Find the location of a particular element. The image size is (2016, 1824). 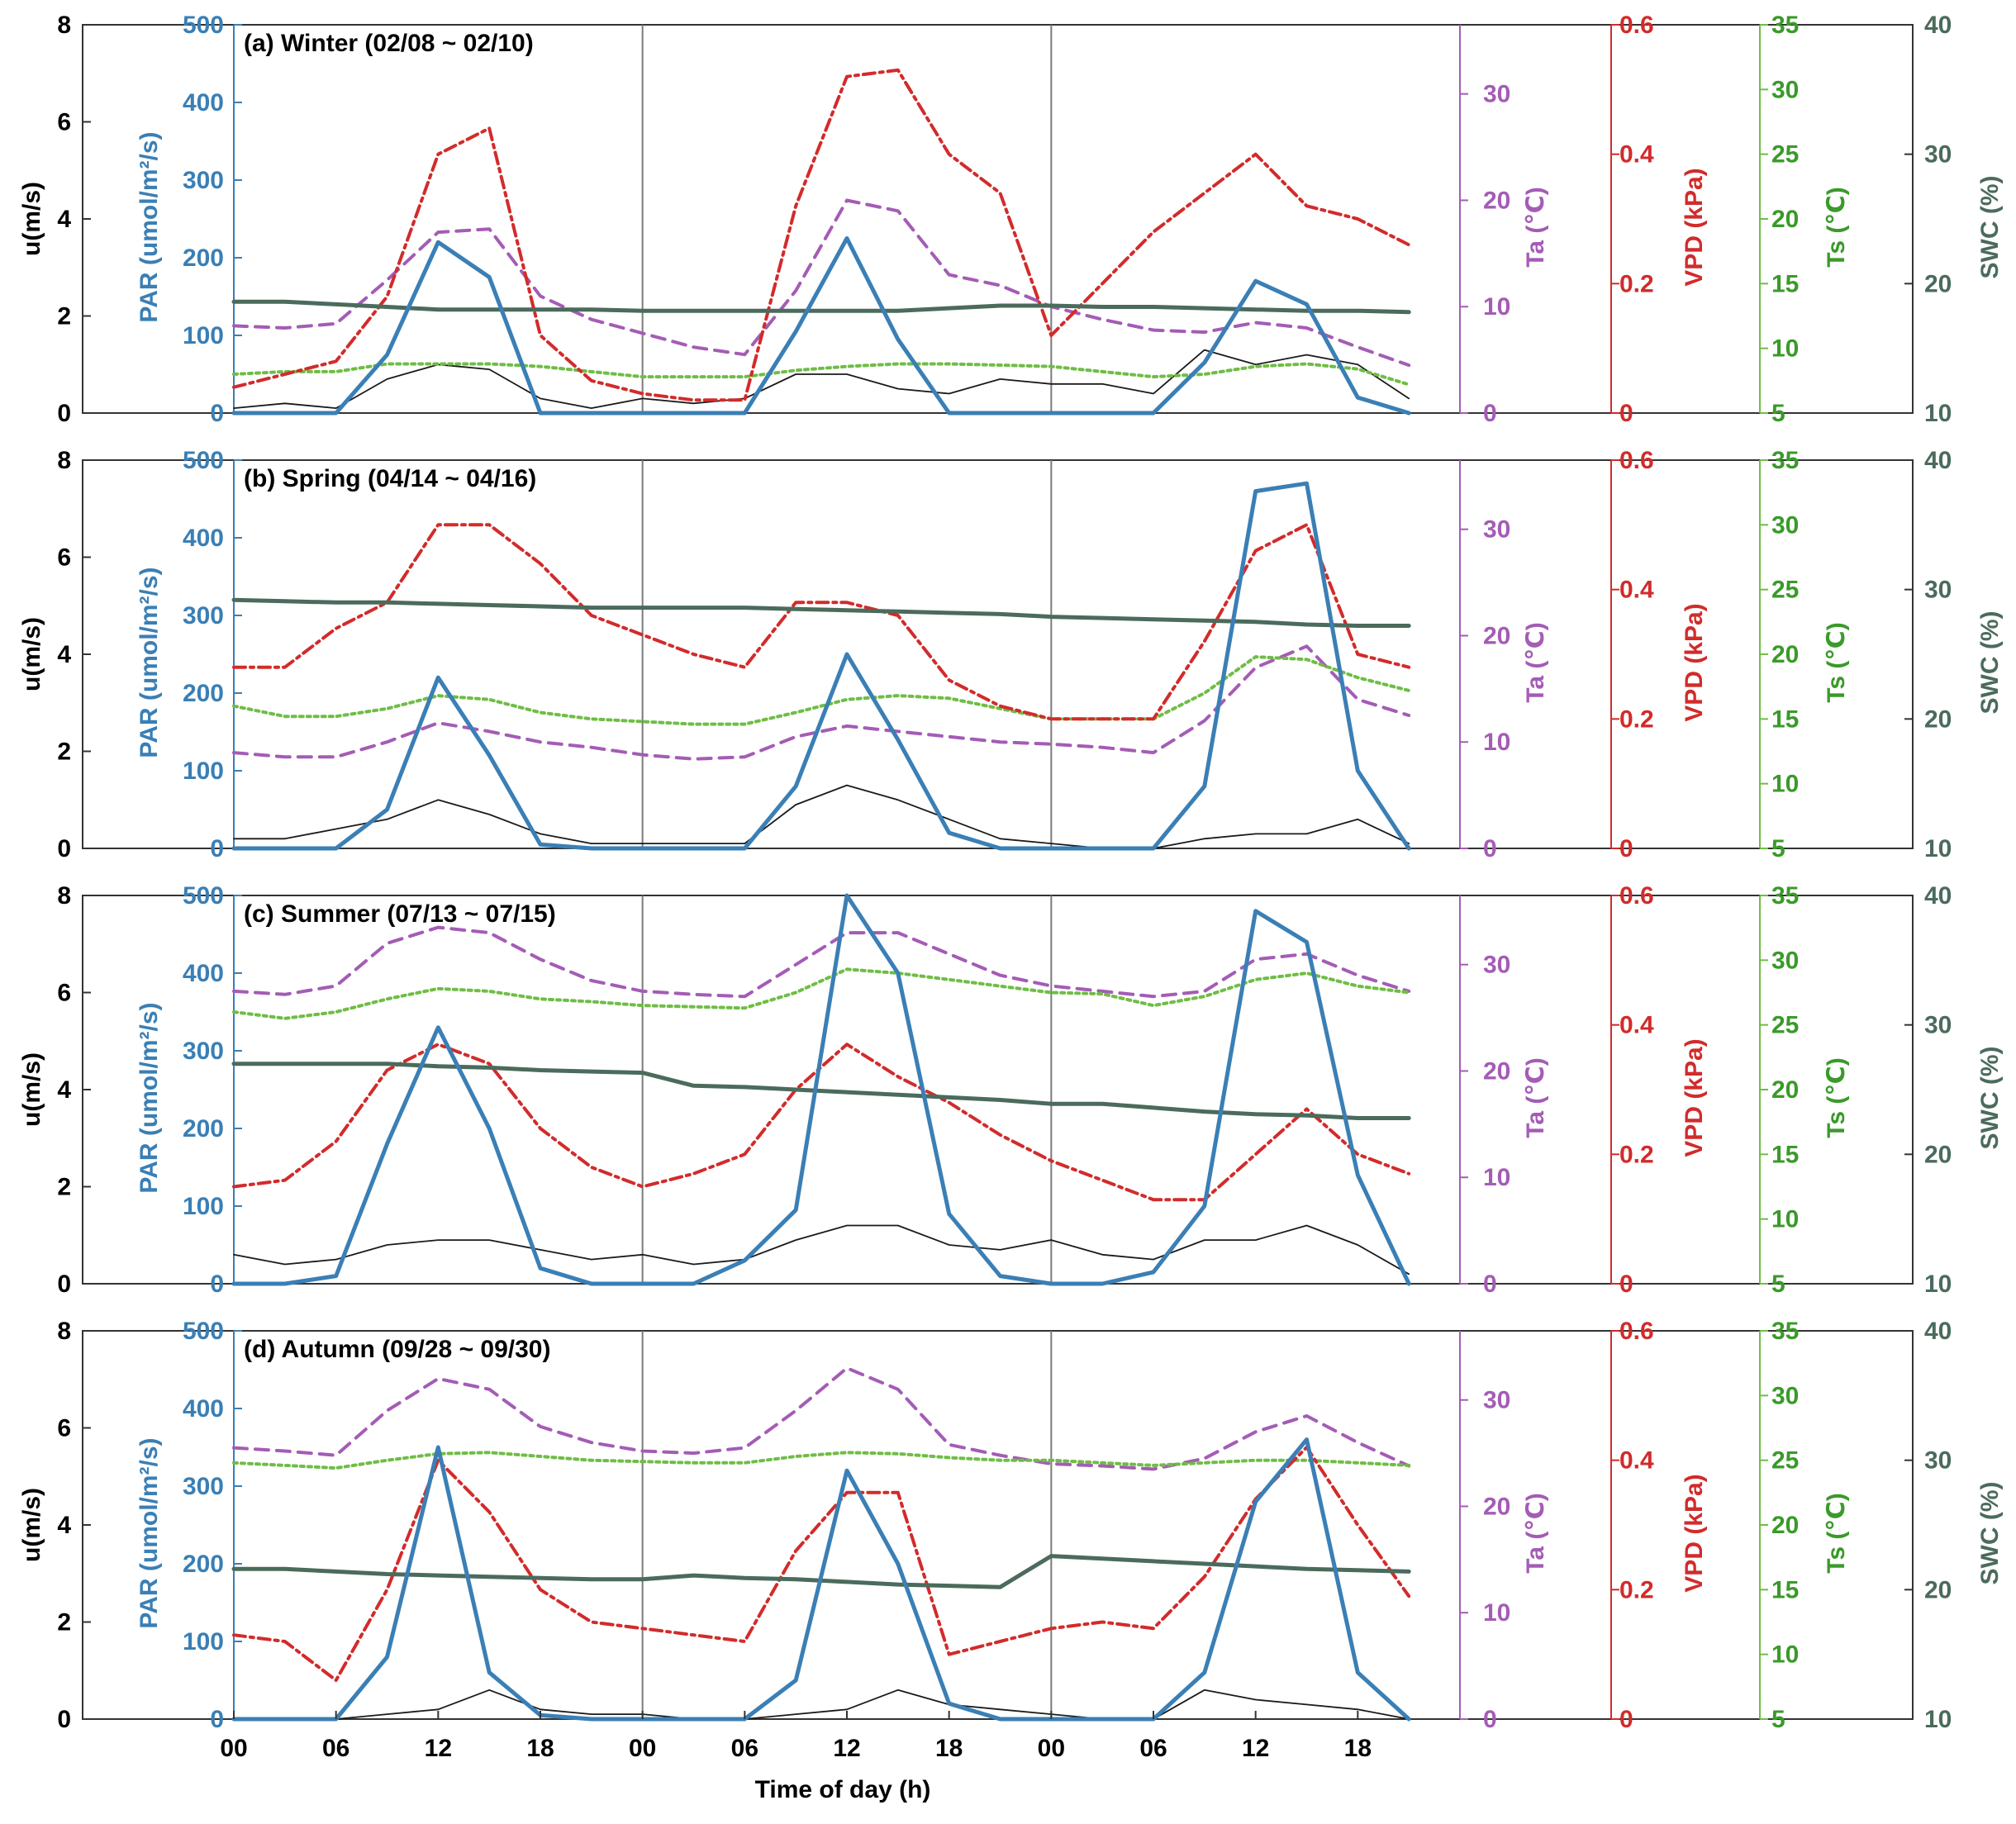

x-axis-label: Time of day (h) is located at coordinates (843, 1790).